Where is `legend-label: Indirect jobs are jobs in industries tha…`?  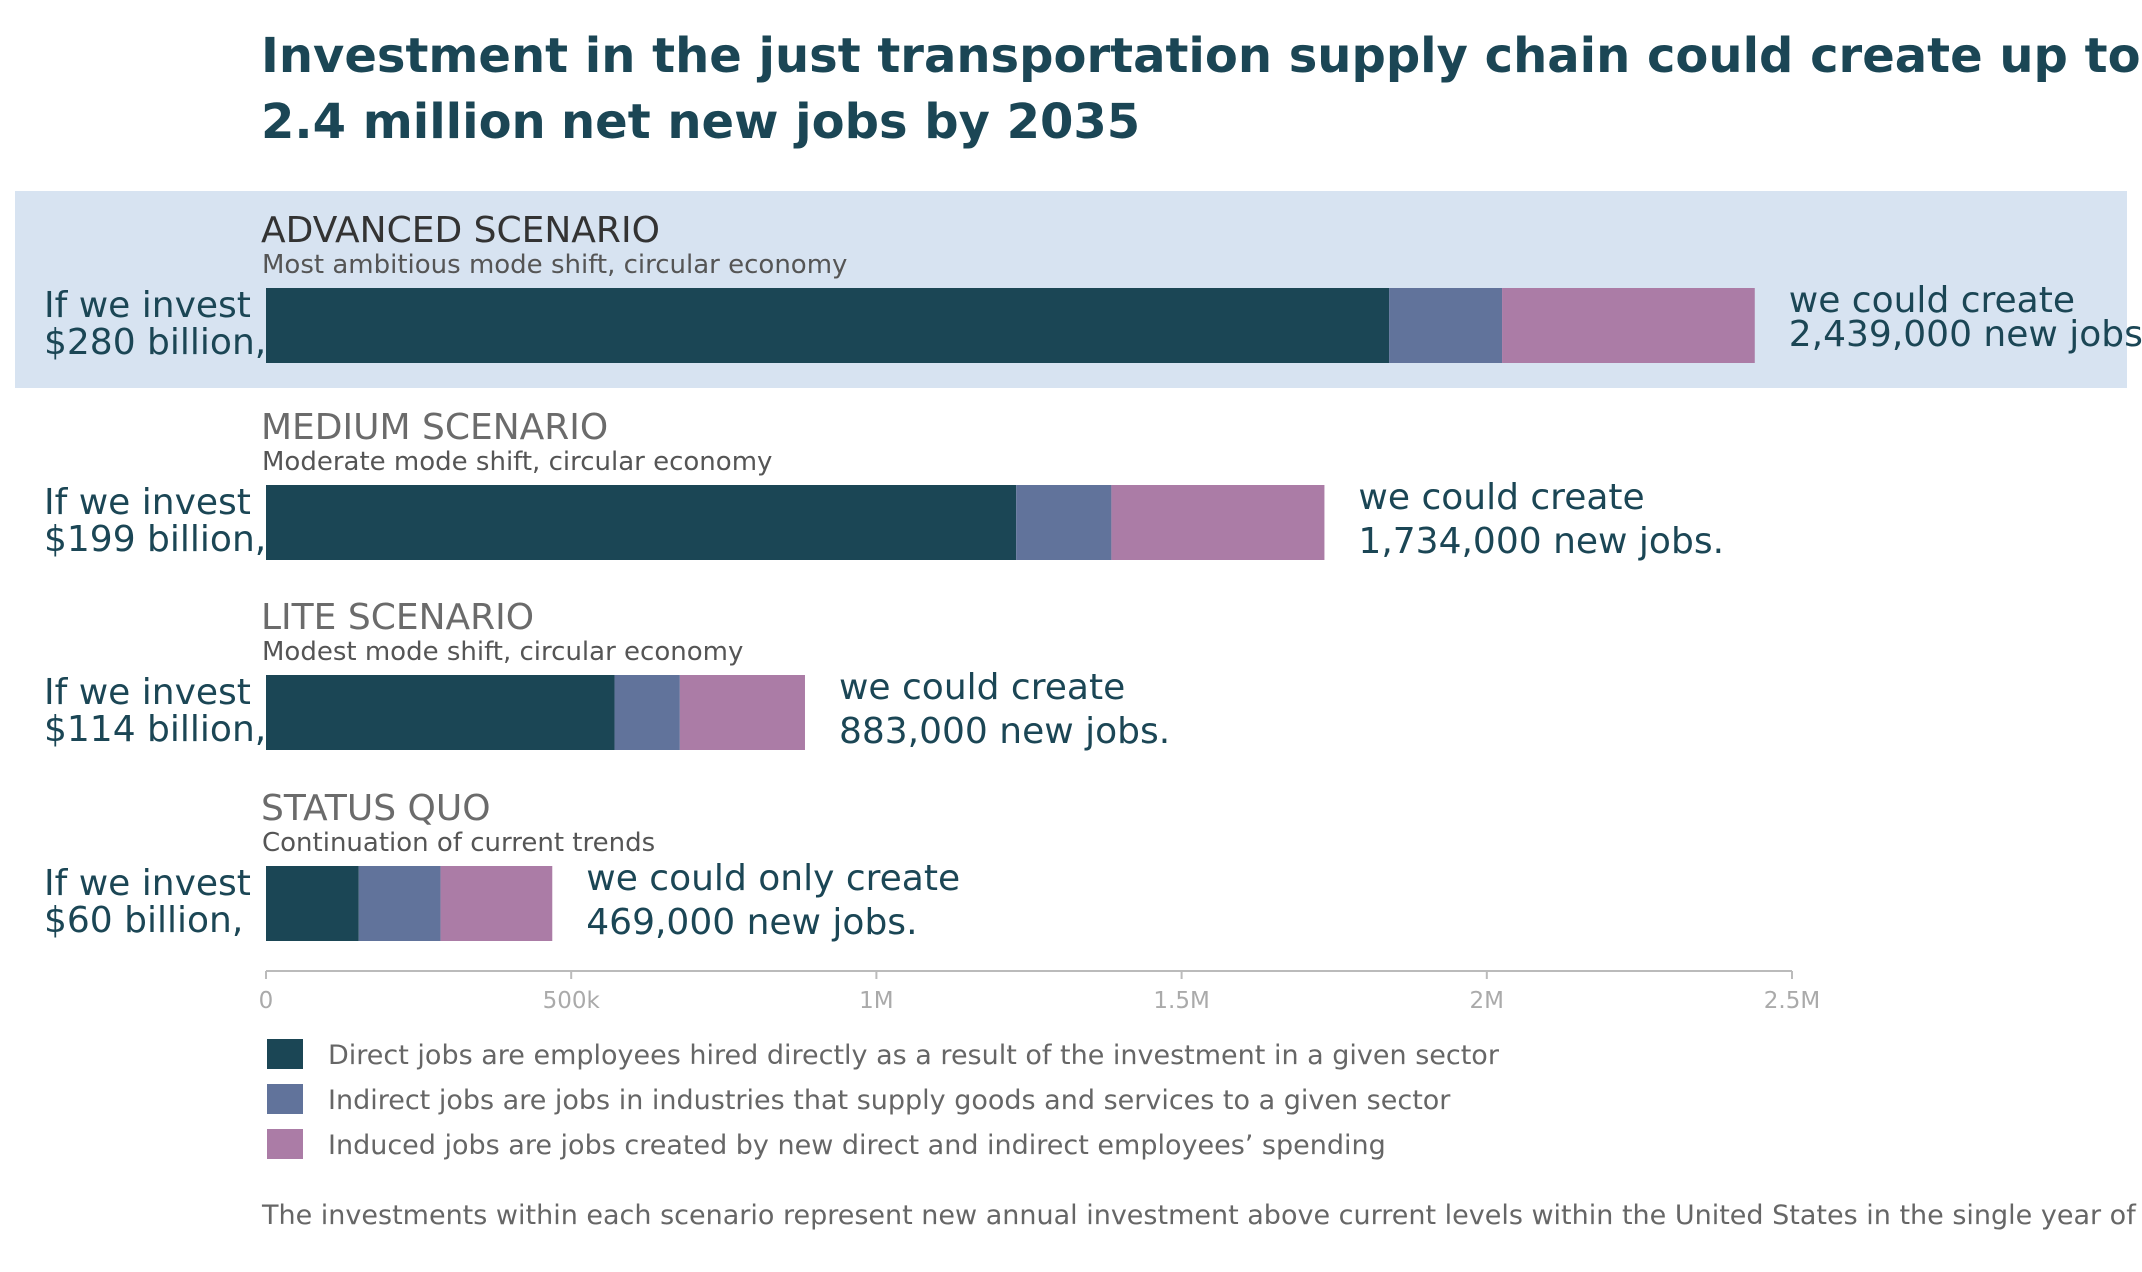
legend-label: Indirect jobs are jobs in industries tha… is located at coordinates (889, 1100).